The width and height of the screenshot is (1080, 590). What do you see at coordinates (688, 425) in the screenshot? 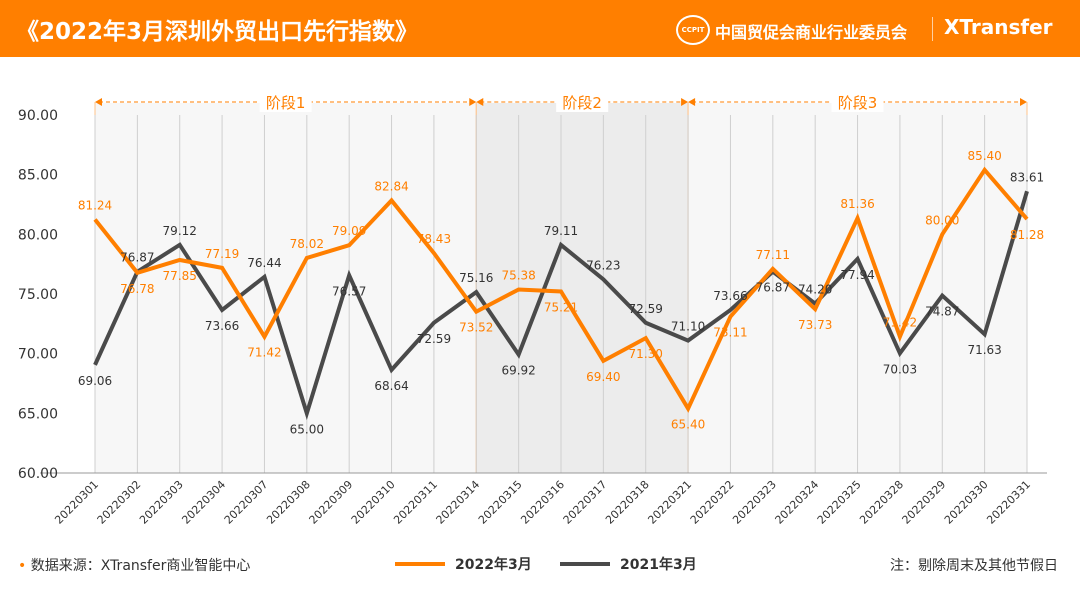
I see `data-label-2022: 65.40` at bounding box center [688, 425].